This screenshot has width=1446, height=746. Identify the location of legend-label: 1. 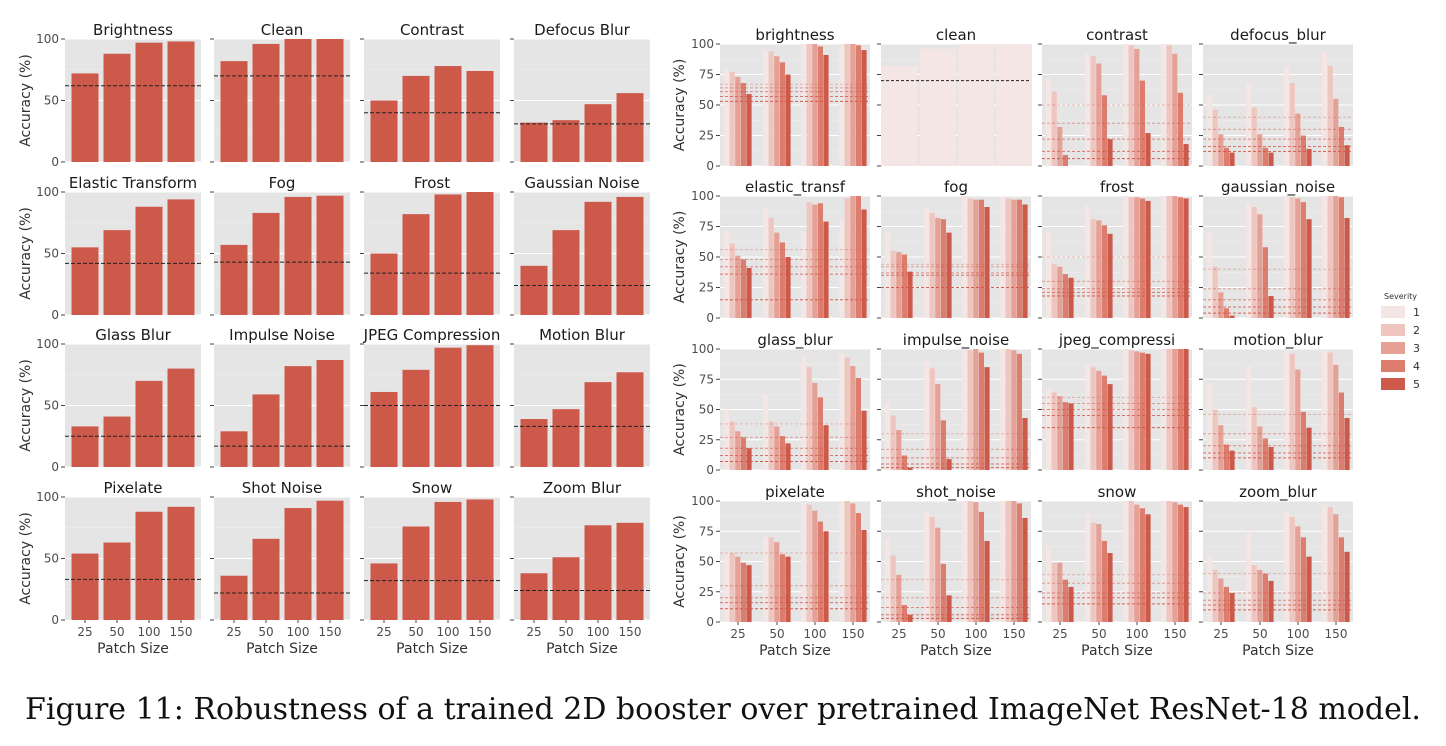
(1416, 312).